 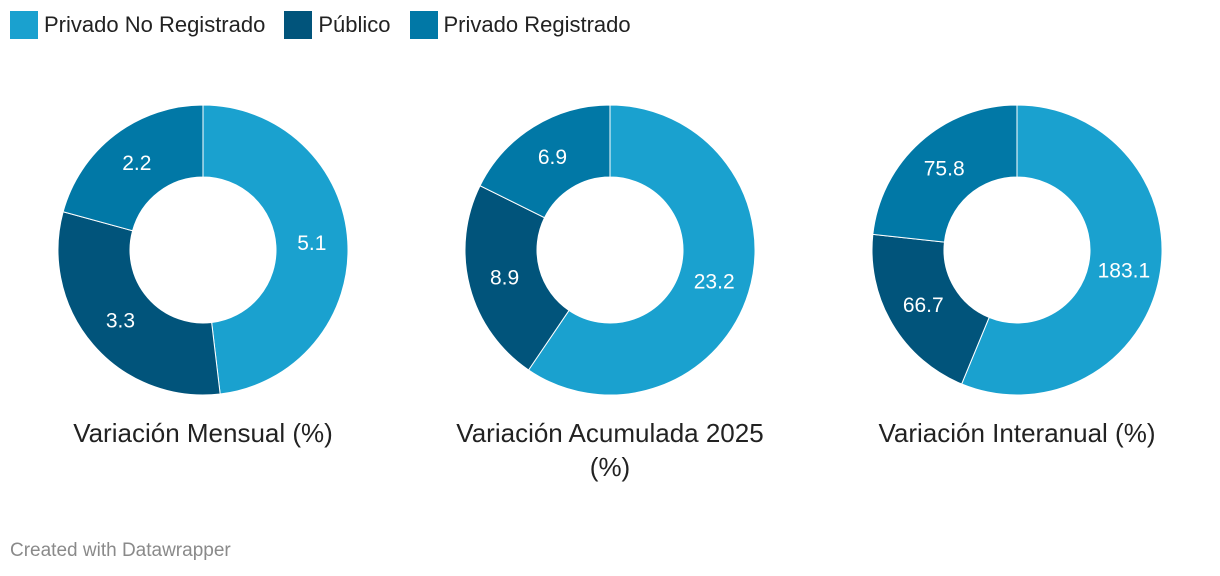 I want to click on donut-chart: 183.1 66.7 75.8 Variación Interanual (%), so click(x=1017, y=276).